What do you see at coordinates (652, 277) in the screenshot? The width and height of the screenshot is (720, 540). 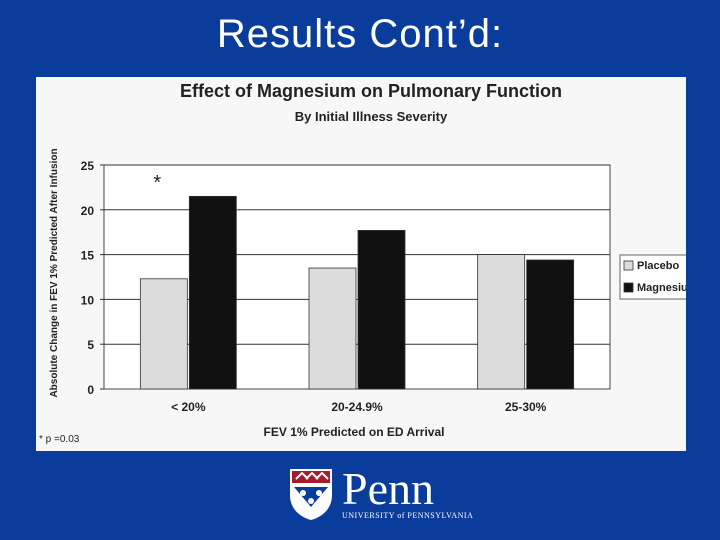 I see `legend: Placebo Magnesium` at bounding box center [652, 277].